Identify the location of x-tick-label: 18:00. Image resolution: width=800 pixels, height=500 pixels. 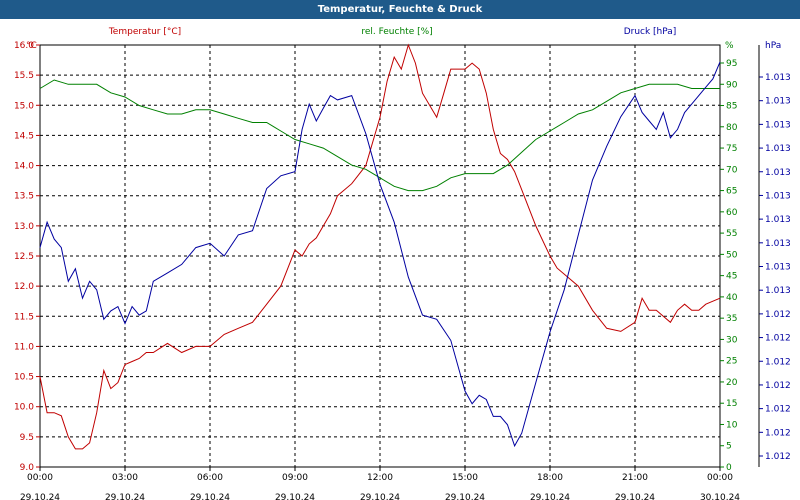
(550, 478).